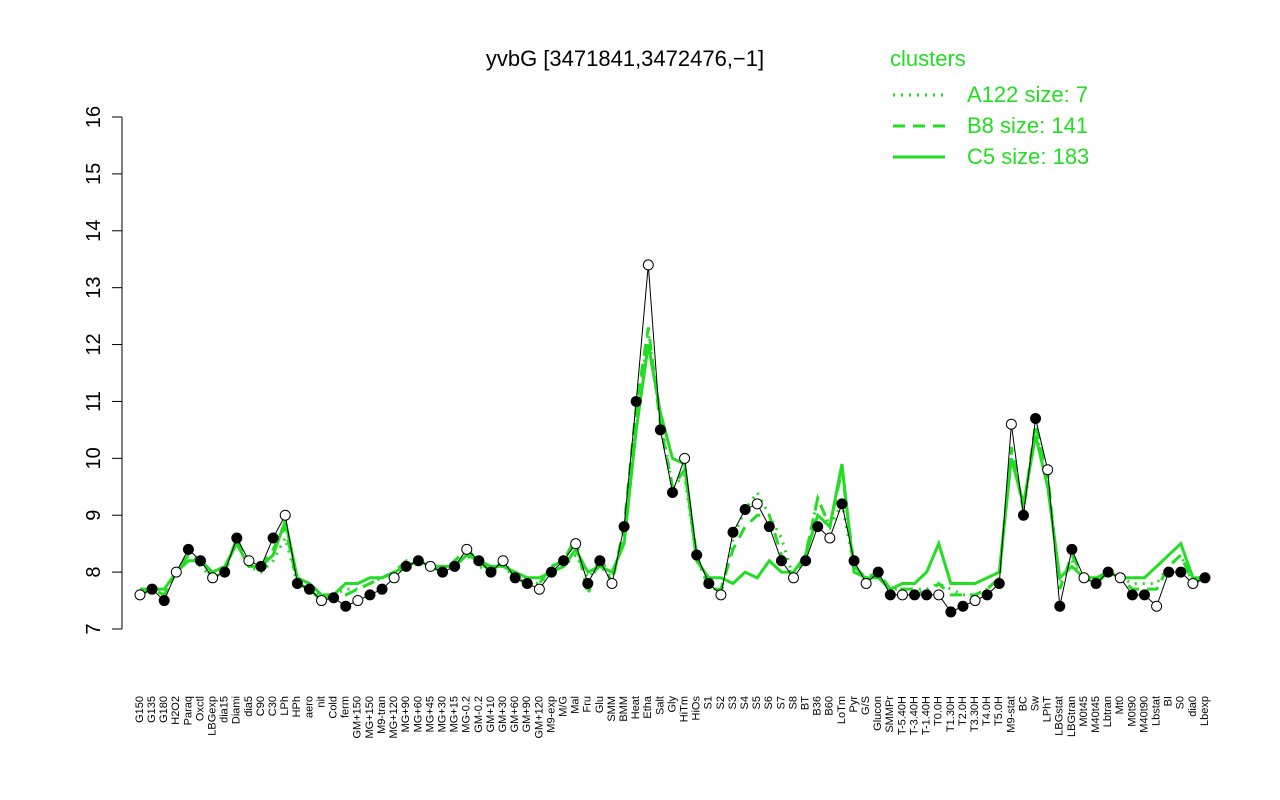  I want to click on x-tick-label: nit, so click(321, 702).